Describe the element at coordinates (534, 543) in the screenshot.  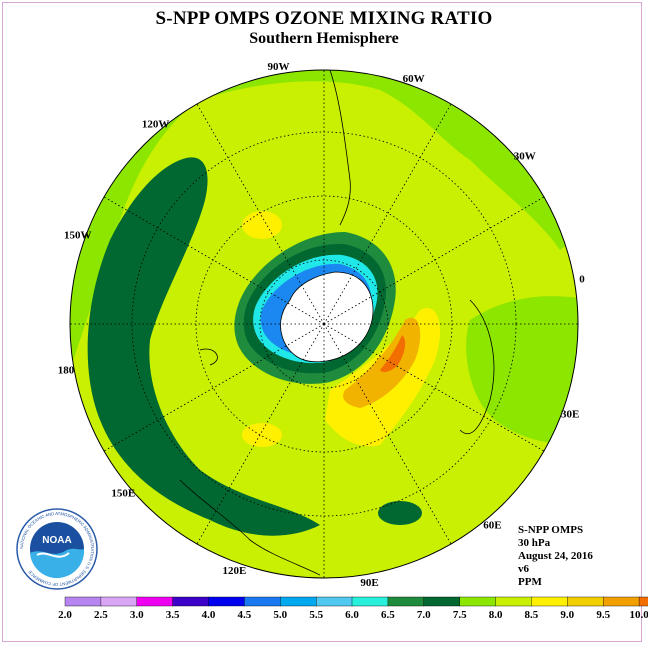
I see `info-line-pressure: 30 hPa` at that location.